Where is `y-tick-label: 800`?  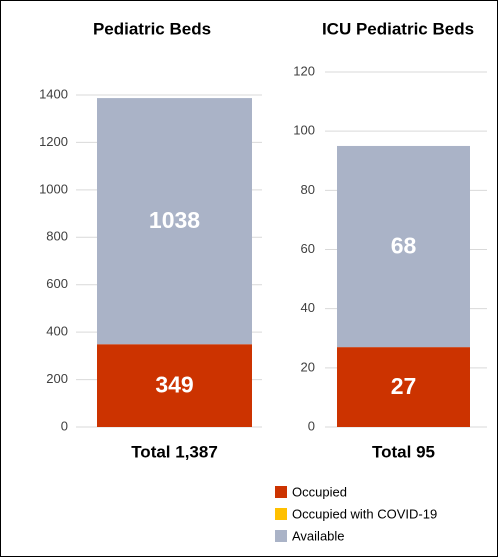
y-tick-label: 800 is located at coordinates (57, 236).